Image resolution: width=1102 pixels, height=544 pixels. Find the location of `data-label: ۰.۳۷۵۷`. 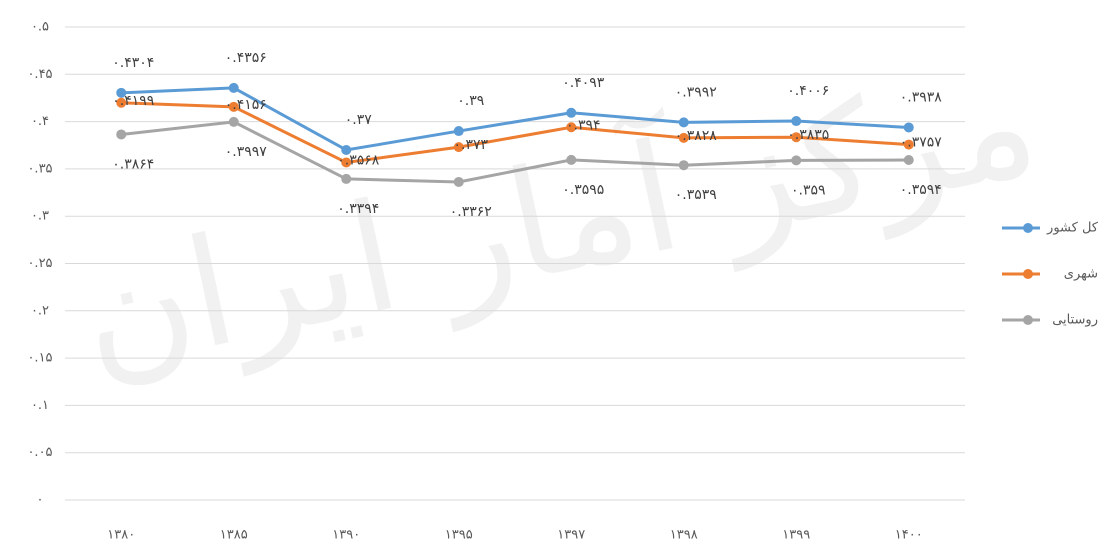

data-label: ۰.۳۷۵۷ is located at coordinates (921, 143).